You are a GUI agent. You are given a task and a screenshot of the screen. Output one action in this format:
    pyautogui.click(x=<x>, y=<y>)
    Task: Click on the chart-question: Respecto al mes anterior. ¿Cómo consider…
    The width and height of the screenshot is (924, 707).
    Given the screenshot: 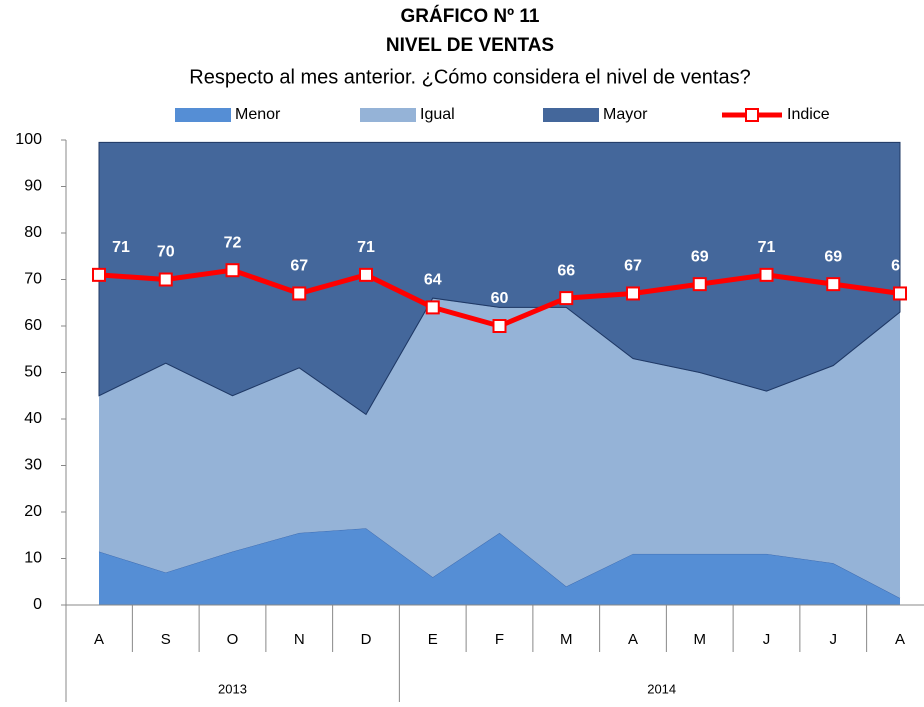 What is the action you would take?
    pyautogui.click(x=469, y=77)
    